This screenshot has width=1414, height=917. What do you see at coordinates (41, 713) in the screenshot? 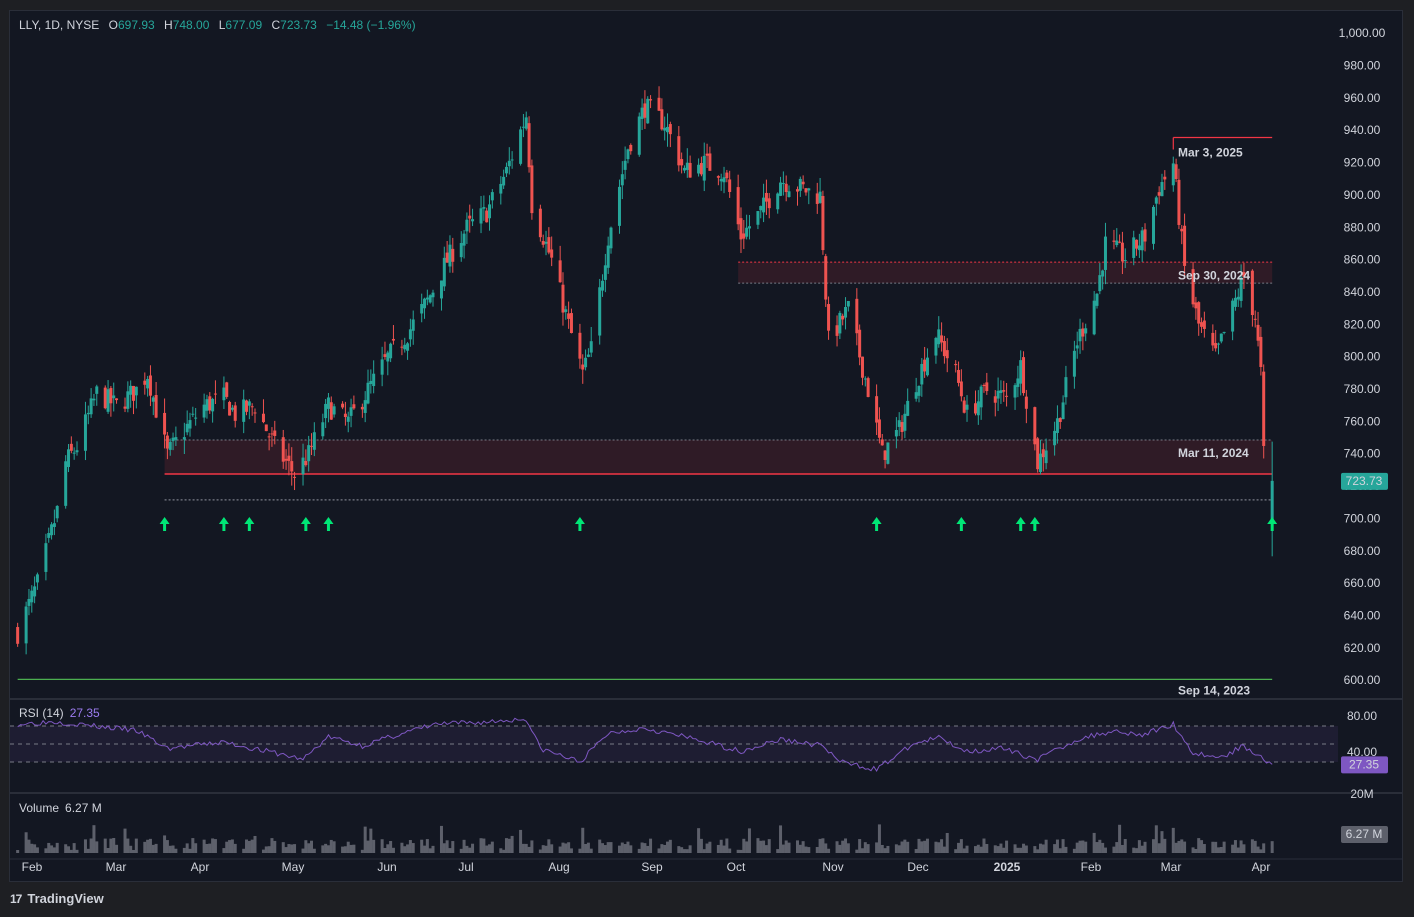
I see `rsi-title: RSI (14)` at bounding box center [41, 713].